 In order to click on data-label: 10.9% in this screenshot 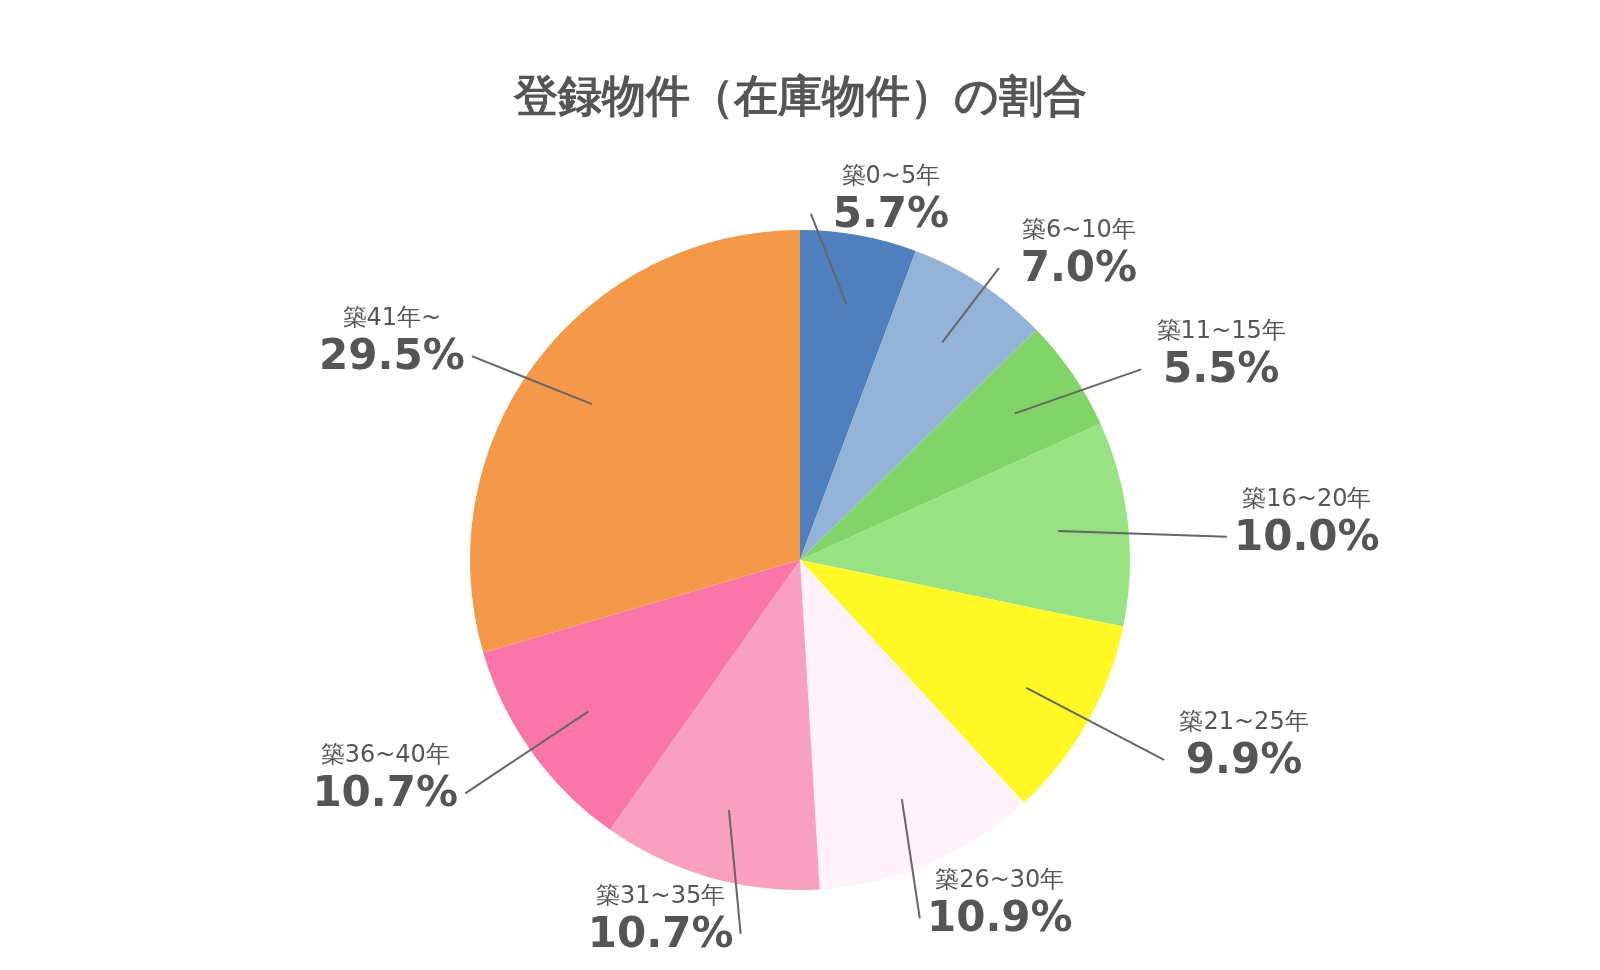, I will do `click(999, 917)`.